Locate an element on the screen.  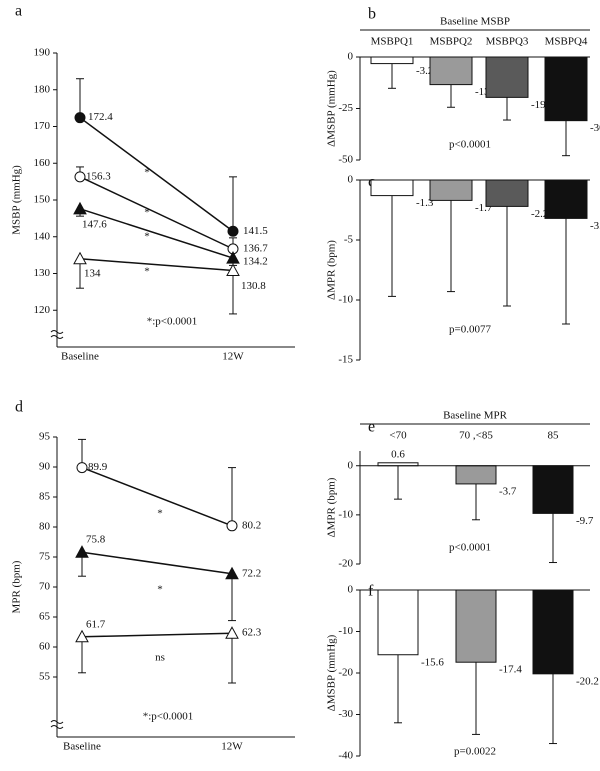
panel-label: a is located at coordinates (18, 11).